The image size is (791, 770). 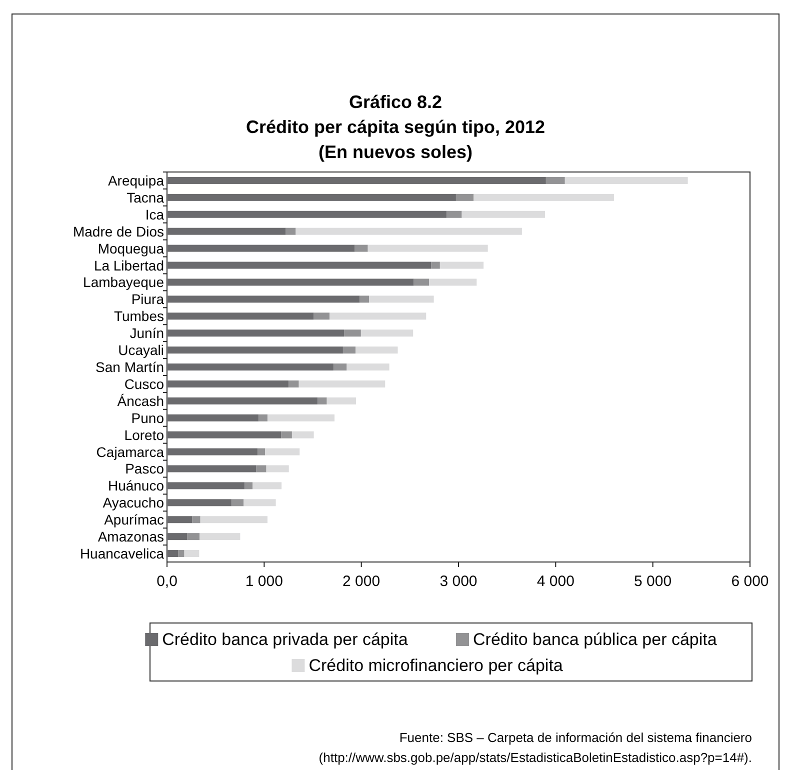 What do you see at coordinates (147, 299) in the screenshot?
I see `y-tick-label: Piura` at bounding box center [147, 299].